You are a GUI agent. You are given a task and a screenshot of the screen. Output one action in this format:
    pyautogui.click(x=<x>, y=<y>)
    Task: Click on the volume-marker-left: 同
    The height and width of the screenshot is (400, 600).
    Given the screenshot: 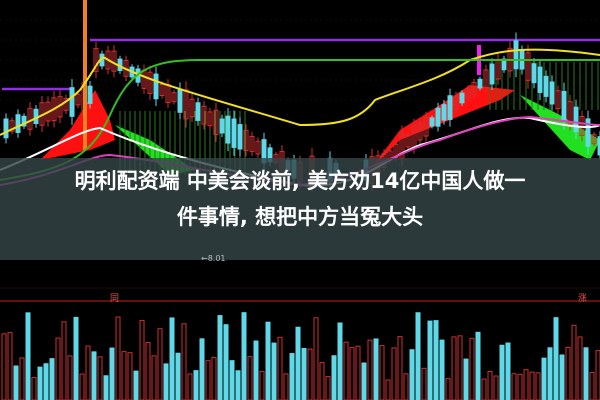 What is the action you would take?
    pyautogui.click(x=115, y=299)
    